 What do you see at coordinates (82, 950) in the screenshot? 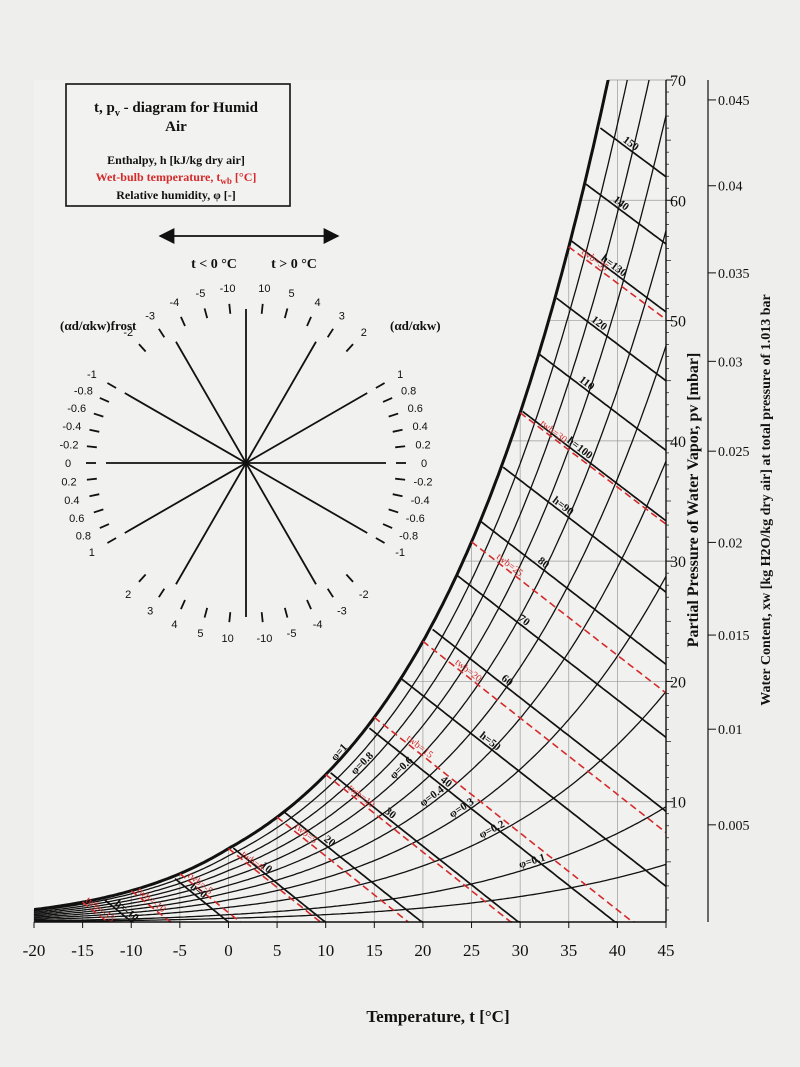
I see `x-tick-label: -15` at bounding box center [82, 950].